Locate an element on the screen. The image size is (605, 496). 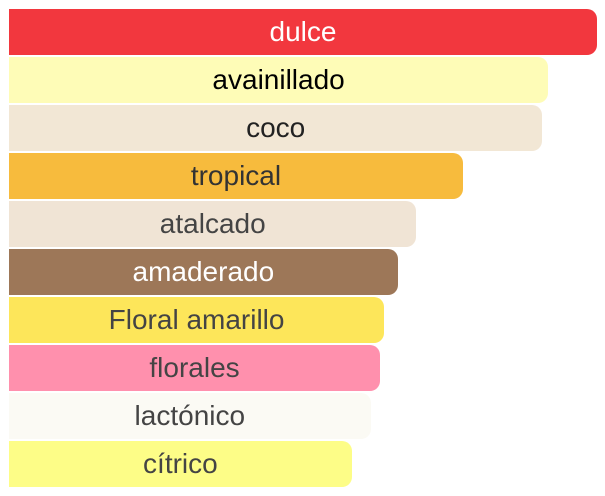
bar-florales: florales is located at coordinates (195, 368).